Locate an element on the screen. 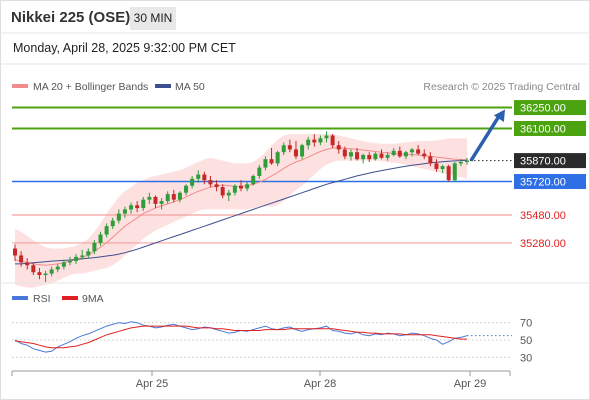  arrow-shaft is located at coordinates (485, 137).